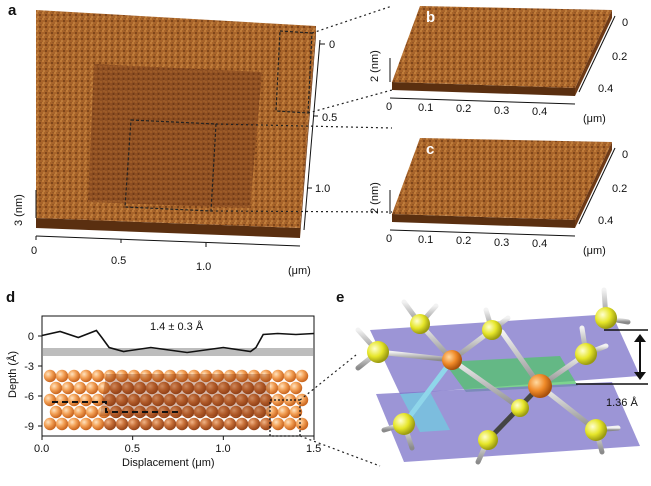  I want to click on x-tick-a-2: 1.0, so click(203, 267).